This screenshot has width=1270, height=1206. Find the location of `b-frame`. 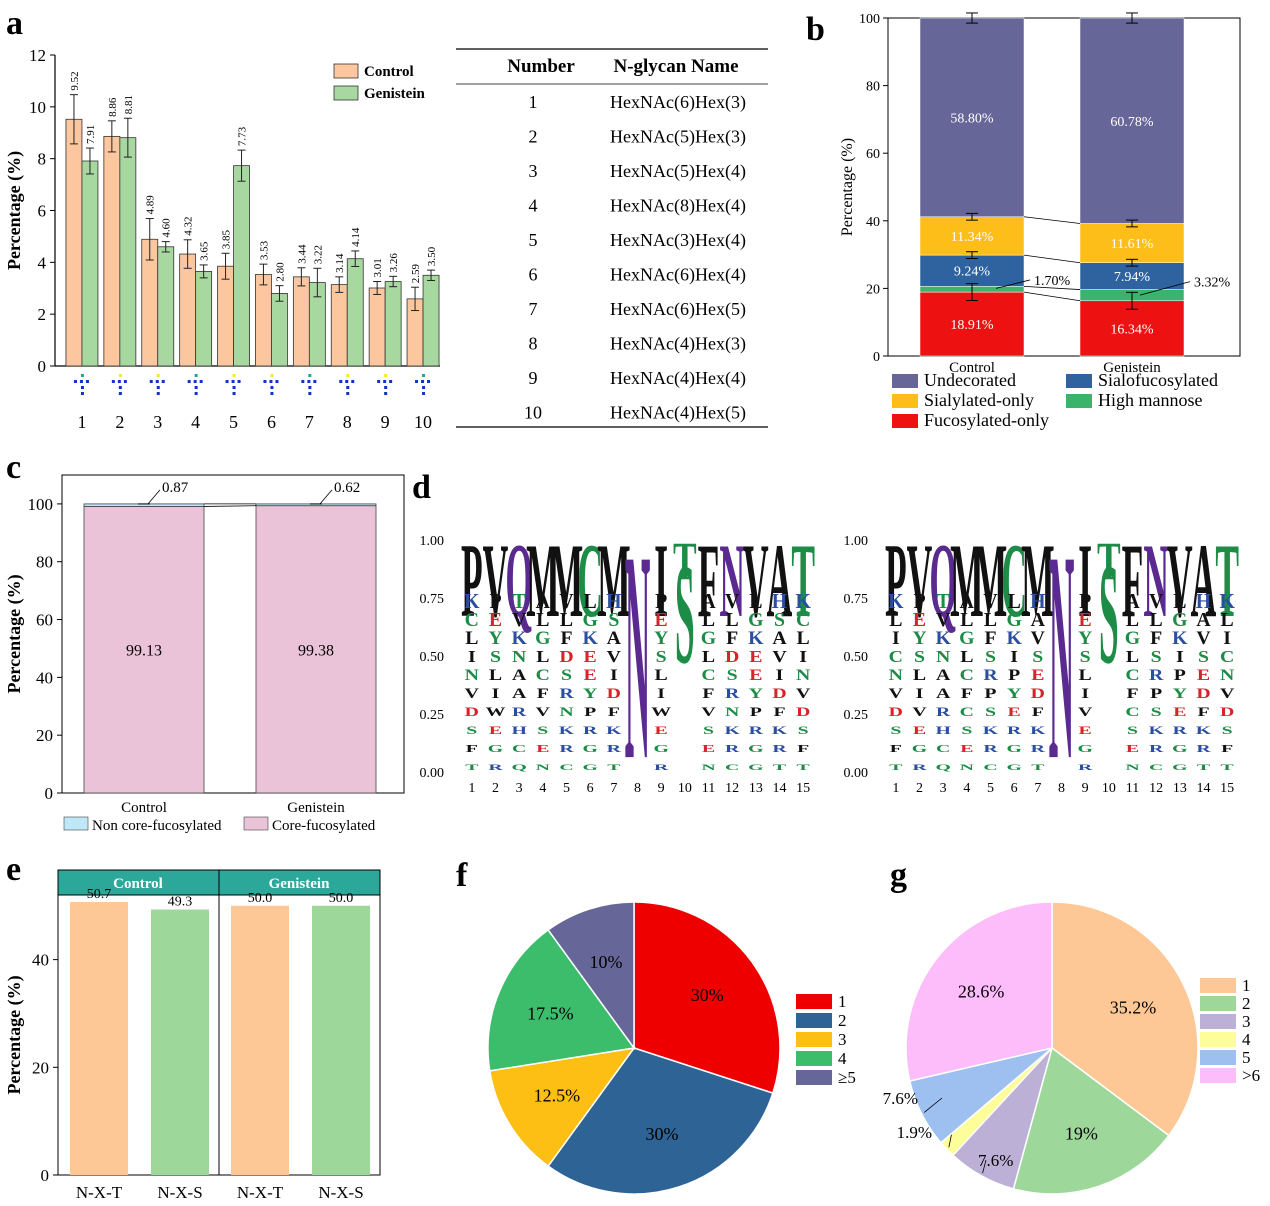

b-frame is located at coordinates (1064, 187).